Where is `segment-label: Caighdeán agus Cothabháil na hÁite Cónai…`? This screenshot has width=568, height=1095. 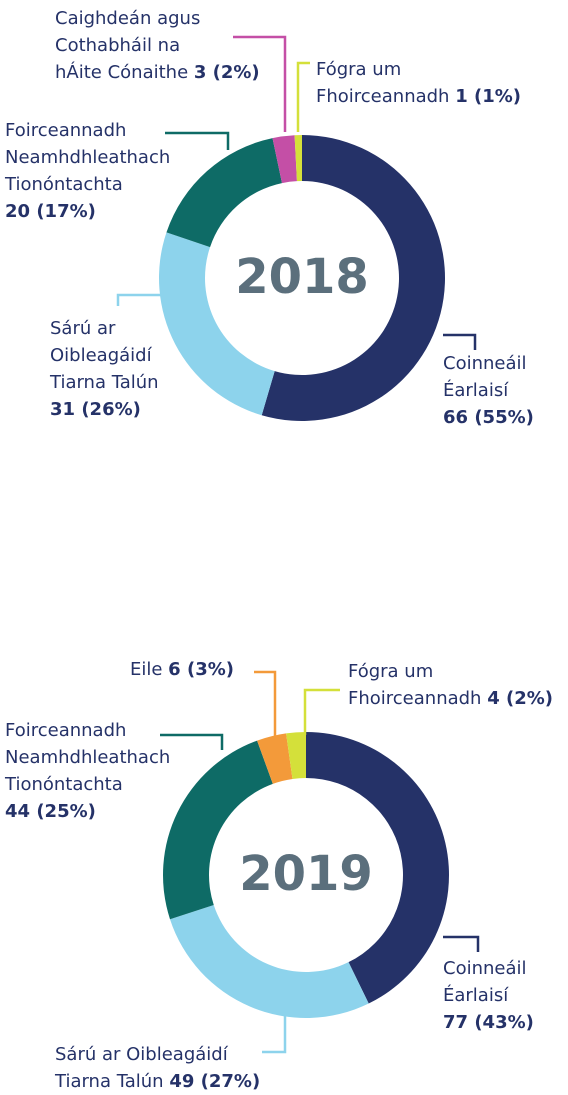
segment-label: Caighdeán agus Cothabháil na hÁite Cónai… is located at coordinates (157, 45).